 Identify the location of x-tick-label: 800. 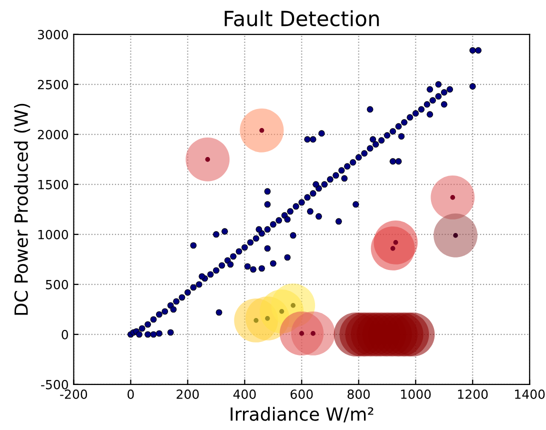
(359, 394).